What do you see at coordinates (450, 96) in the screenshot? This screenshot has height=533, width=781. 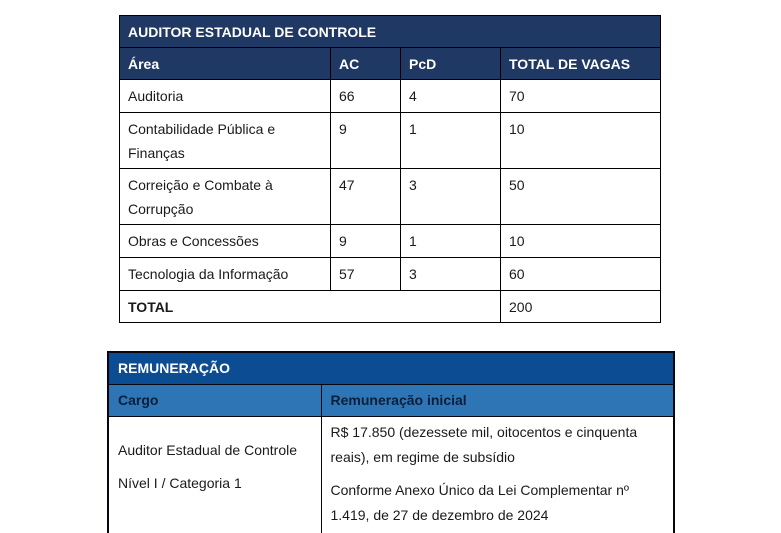 I see `cell-pcd: 4` at bounding box center [450, 96].